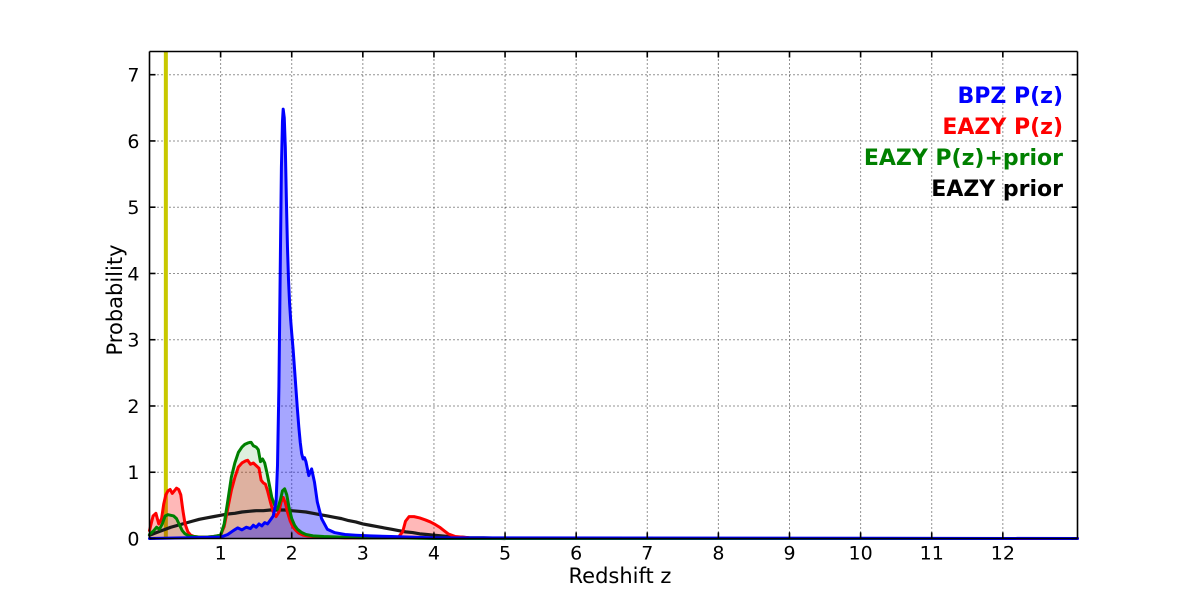  I want to click on y-tick-label: 7, so click(133, 76).